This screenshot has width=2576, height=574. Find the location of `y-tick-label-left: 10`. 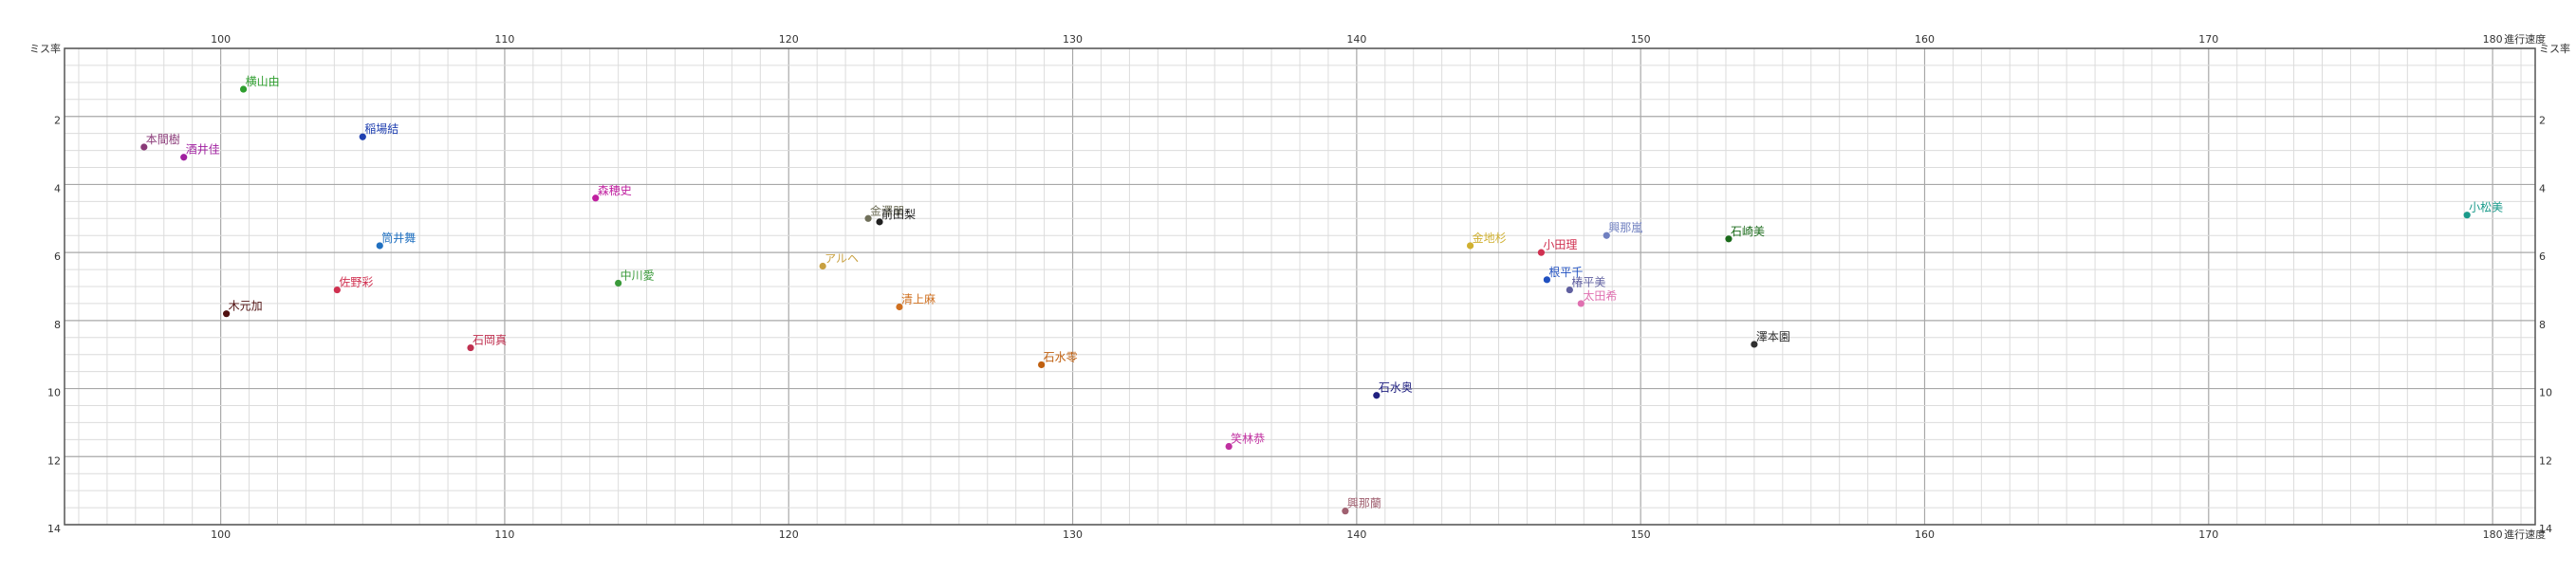

y-tick-label-left: 10 is located at coordinates (54, 393).